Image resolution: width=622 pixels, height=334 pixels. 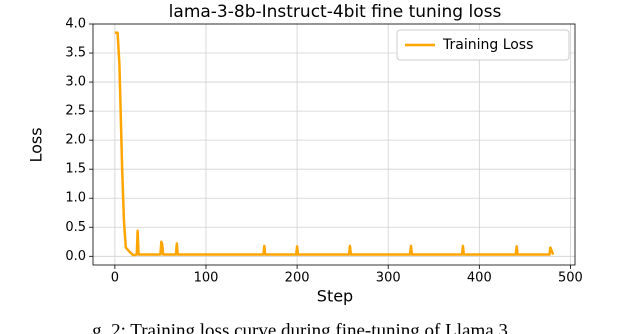 What do you see at coordinates (75, 256) in the screenshot?
I see `y-tick-label: 0.0` at bounding box center [75, 256].